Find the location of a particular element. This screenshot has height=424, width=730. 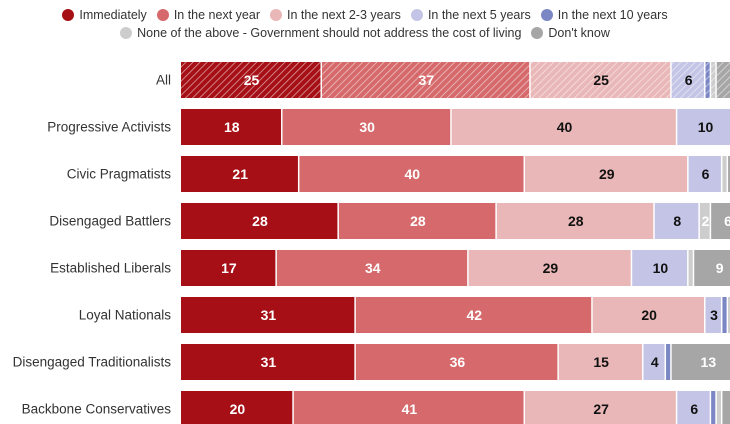

data-label-all-in-the-next-5-years: 6 is located at coordinates (689, 80).